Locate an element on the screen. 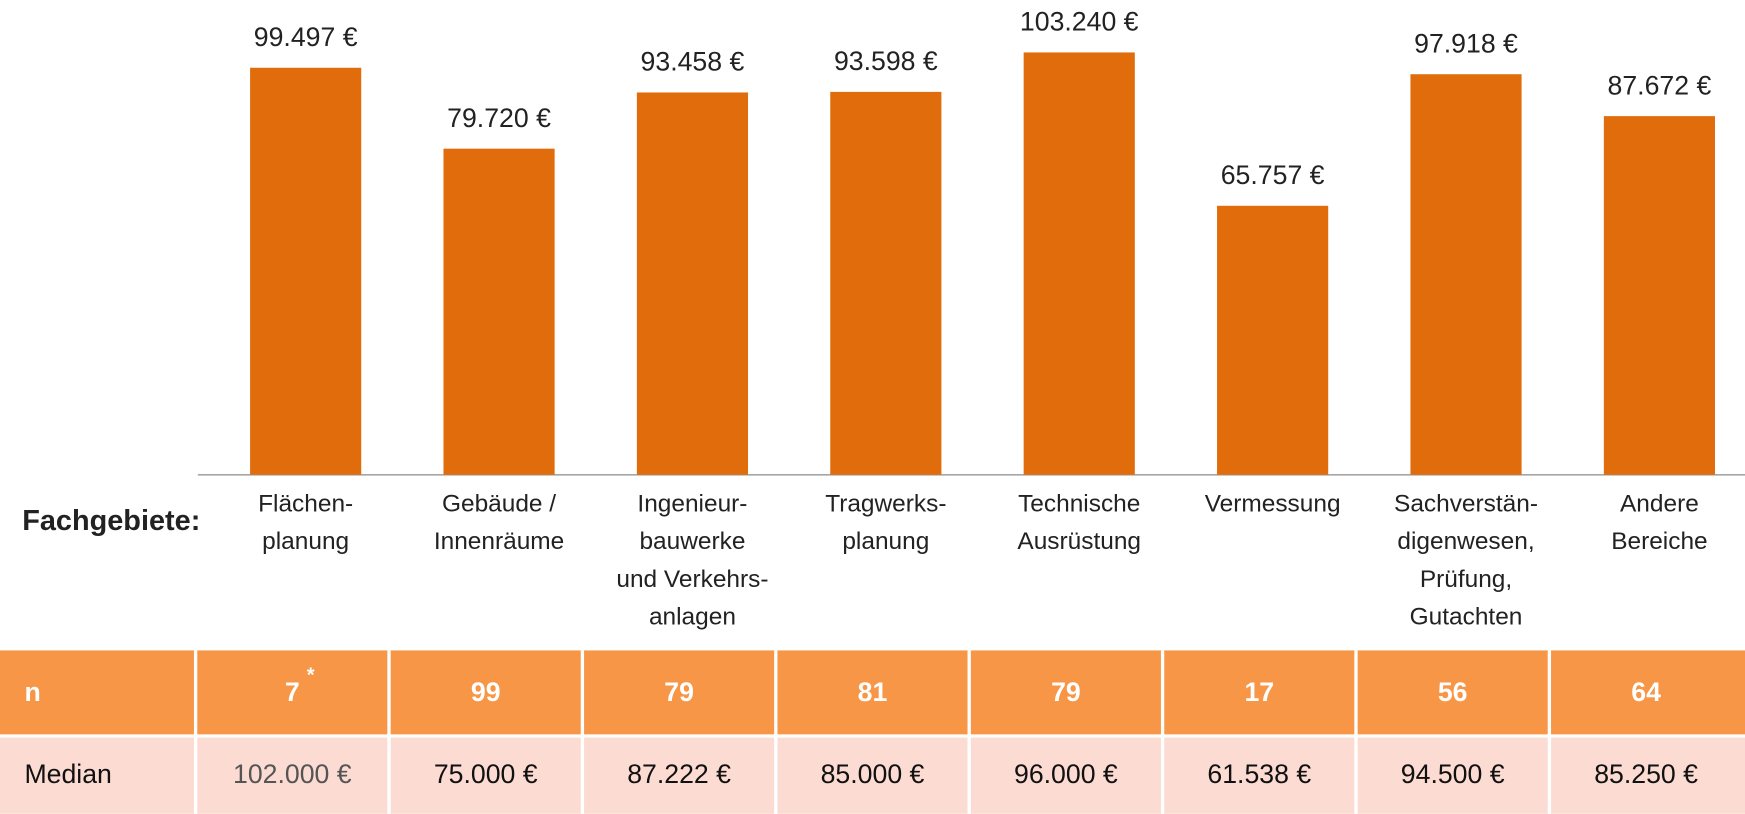 The image size is (1745, 814). median-value: 102.000 € is located at coordinates (292, 774).